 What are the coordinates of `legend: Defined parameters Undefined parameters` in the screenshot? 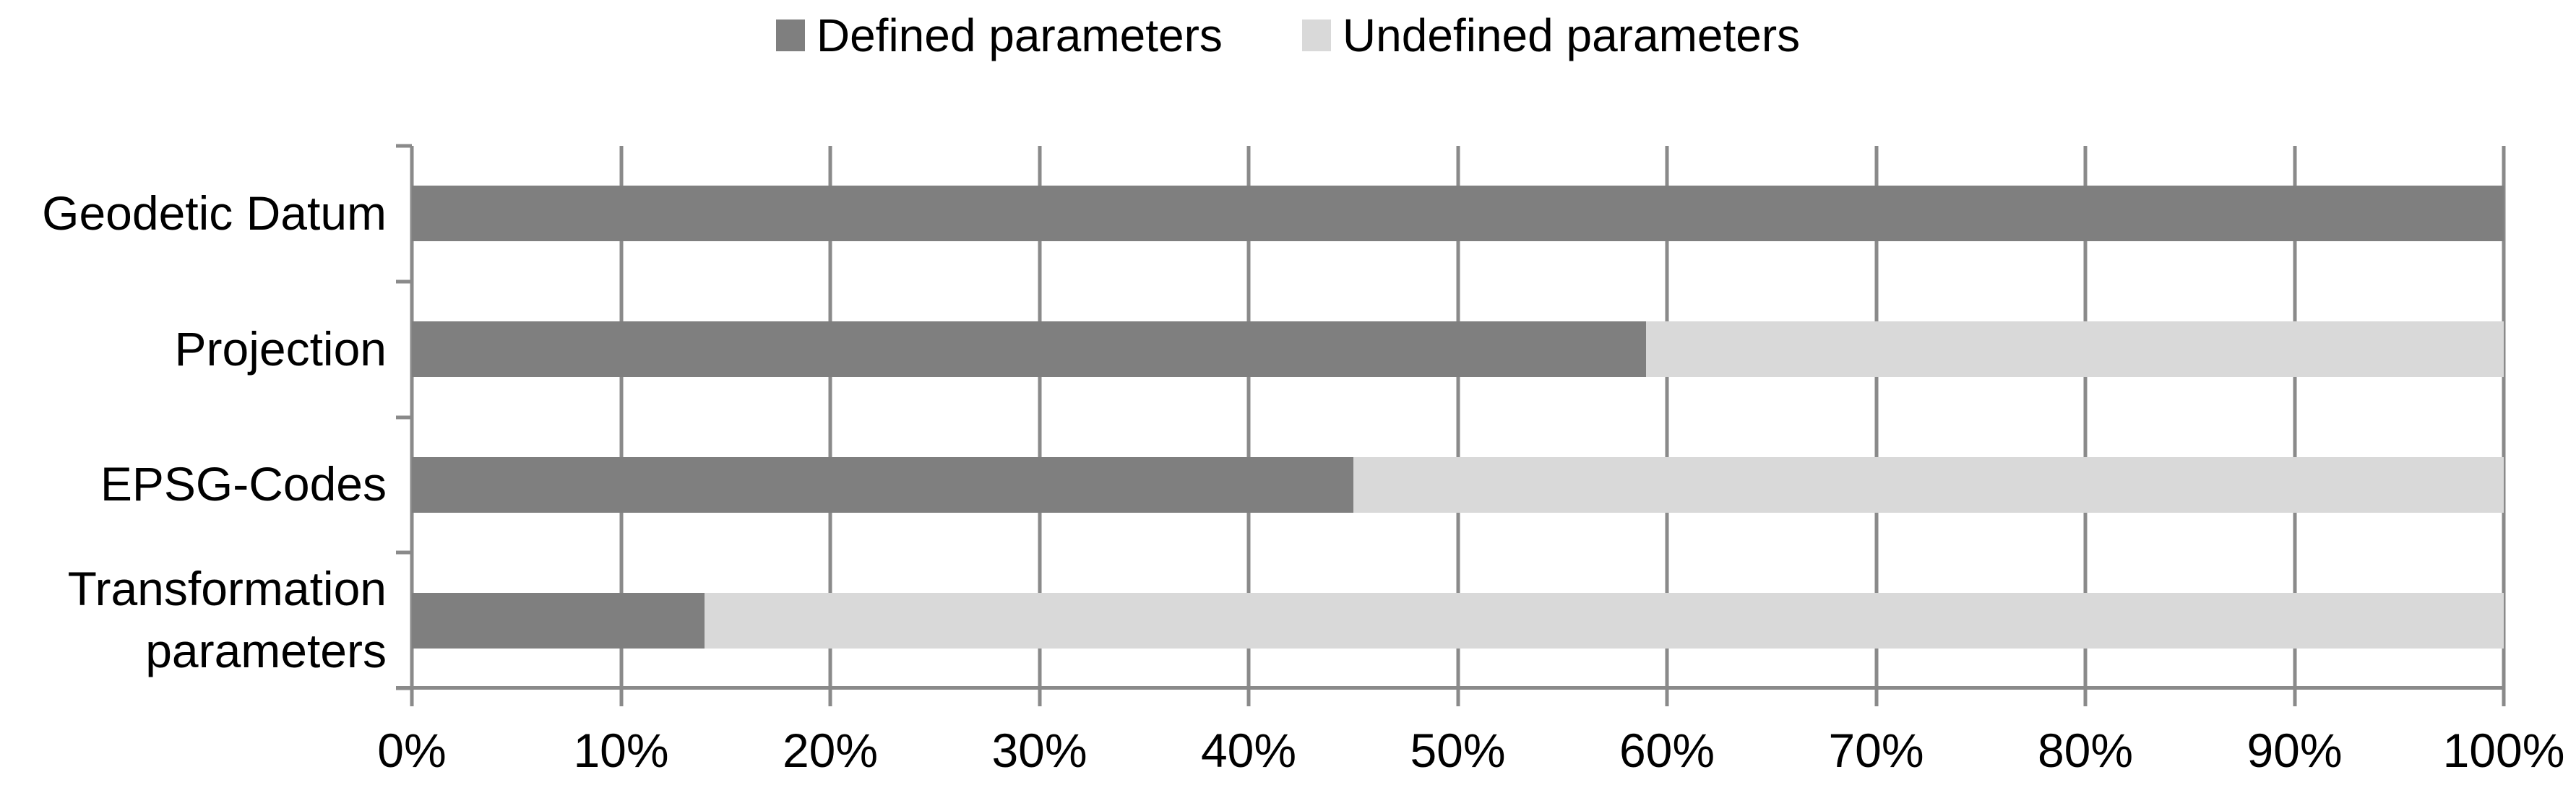 It's located at (1288, 35).